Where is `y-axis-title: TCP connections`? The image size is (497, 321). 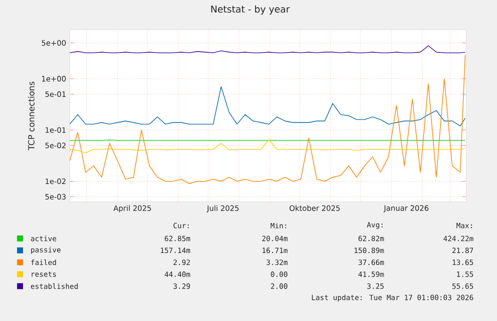
y-axis-title: TCP connections is located at coordinates (31, 116).